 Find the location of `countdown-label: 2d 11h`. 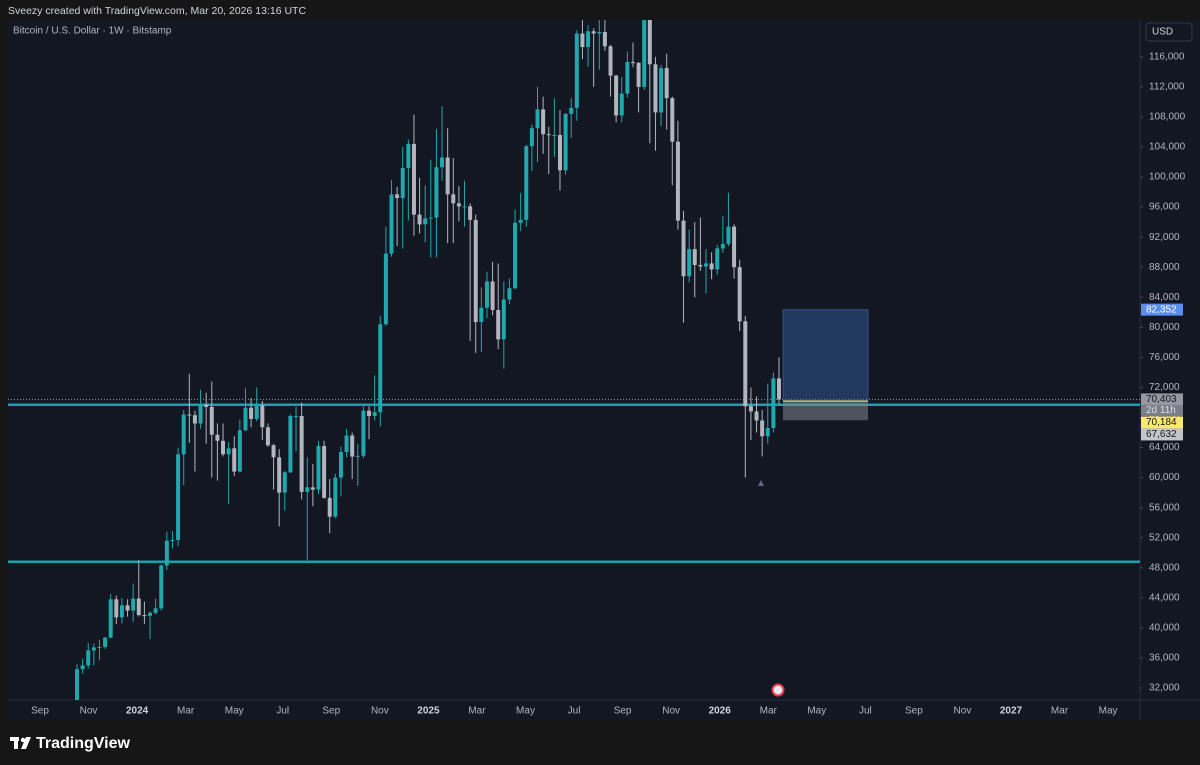

countdown-label: 2d 11h is located at coordinates (1161, 410).